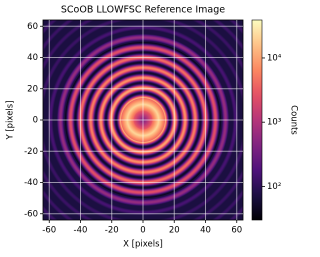 The image size is (320, 257). What do you see at coordinates (112, 231) in the screenshot?
I see `x-tick-label: -20` at bounding box center [112, 231].